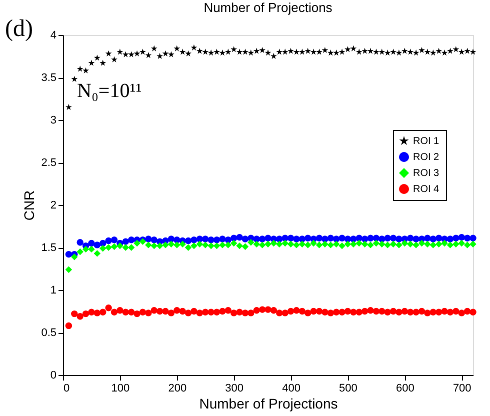  Describe the element at coordinates (48, 248) in the screenshot. I see `y-tick-label: 1.5` at that location.